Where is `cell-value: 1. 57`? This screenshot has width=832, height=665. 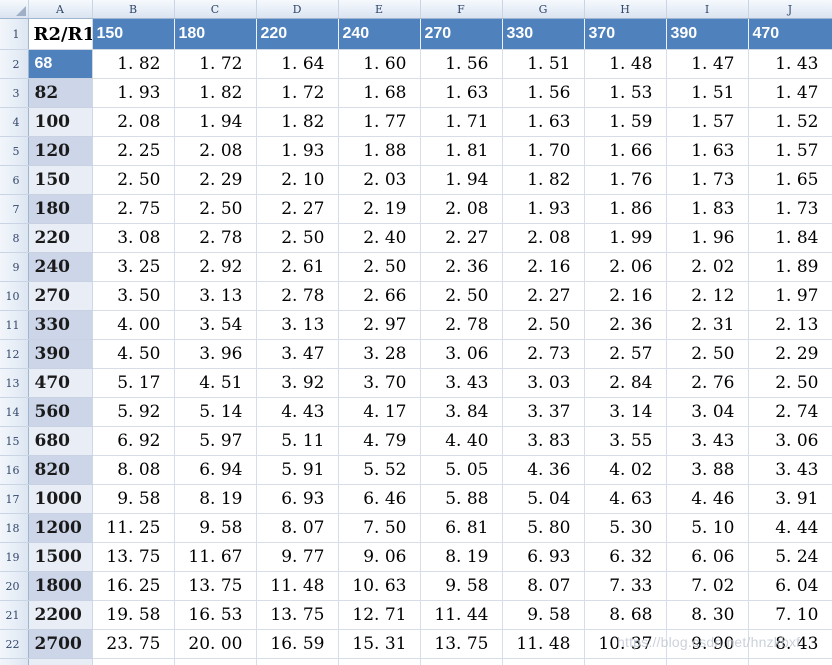
cell-value: 1. 57 is located at coordinates (790, 151).